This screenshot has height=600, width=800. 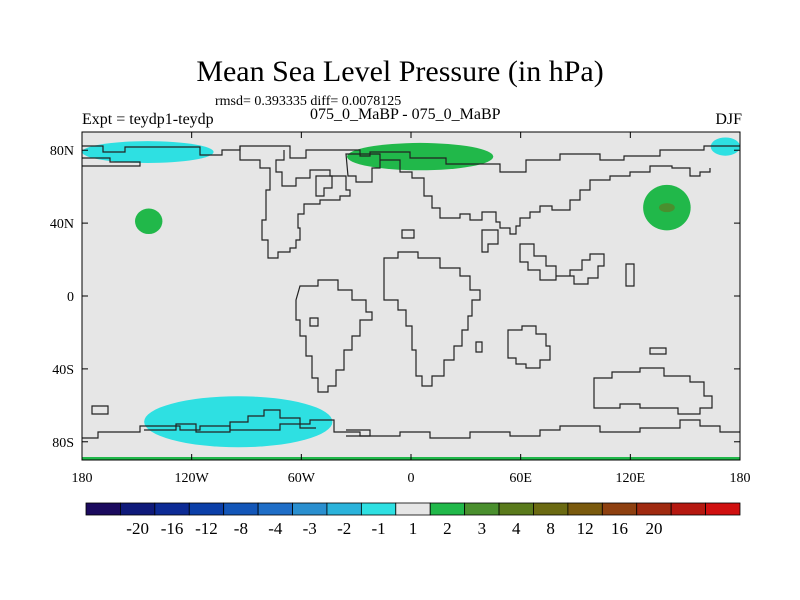 What do you see at coordinates (137, 528) in the screenshot?
I see `colorbar-label: -20` at bounding box center [137, 528].